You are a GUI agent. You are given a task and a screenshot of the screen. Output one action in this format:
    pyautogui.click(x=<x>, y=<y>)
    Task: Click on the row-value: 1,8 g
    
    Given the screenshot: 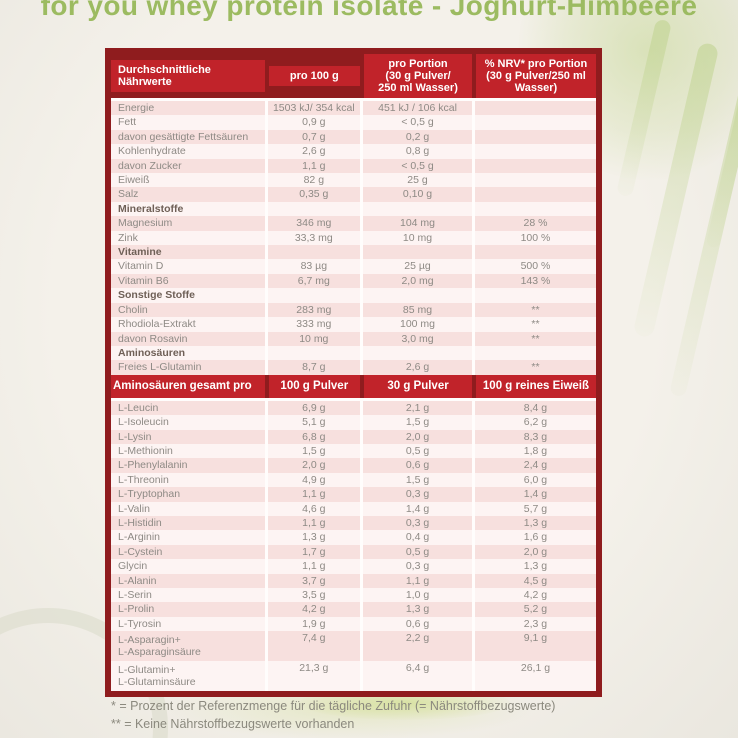 What is the action you would take?
    pyautogui.click(x=533, y=451)
    